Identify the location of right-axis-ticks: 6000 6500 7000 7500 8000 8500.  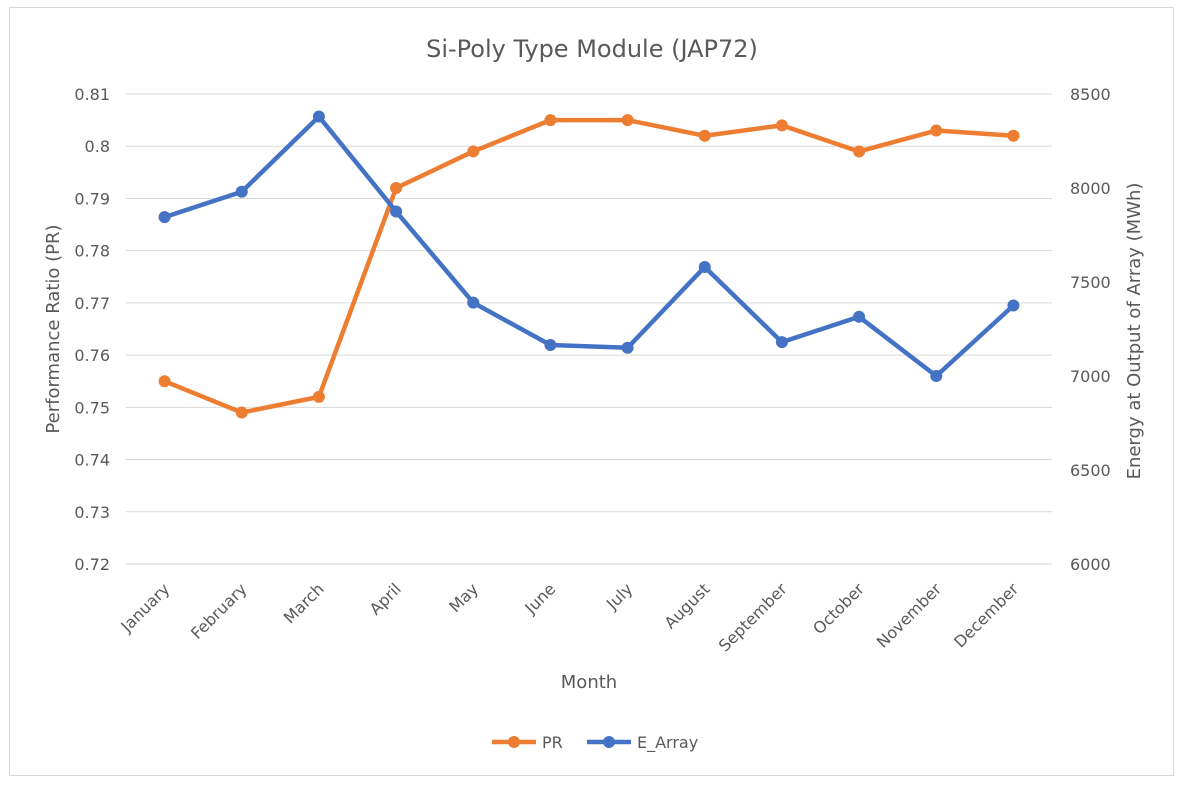
(1090, 329).